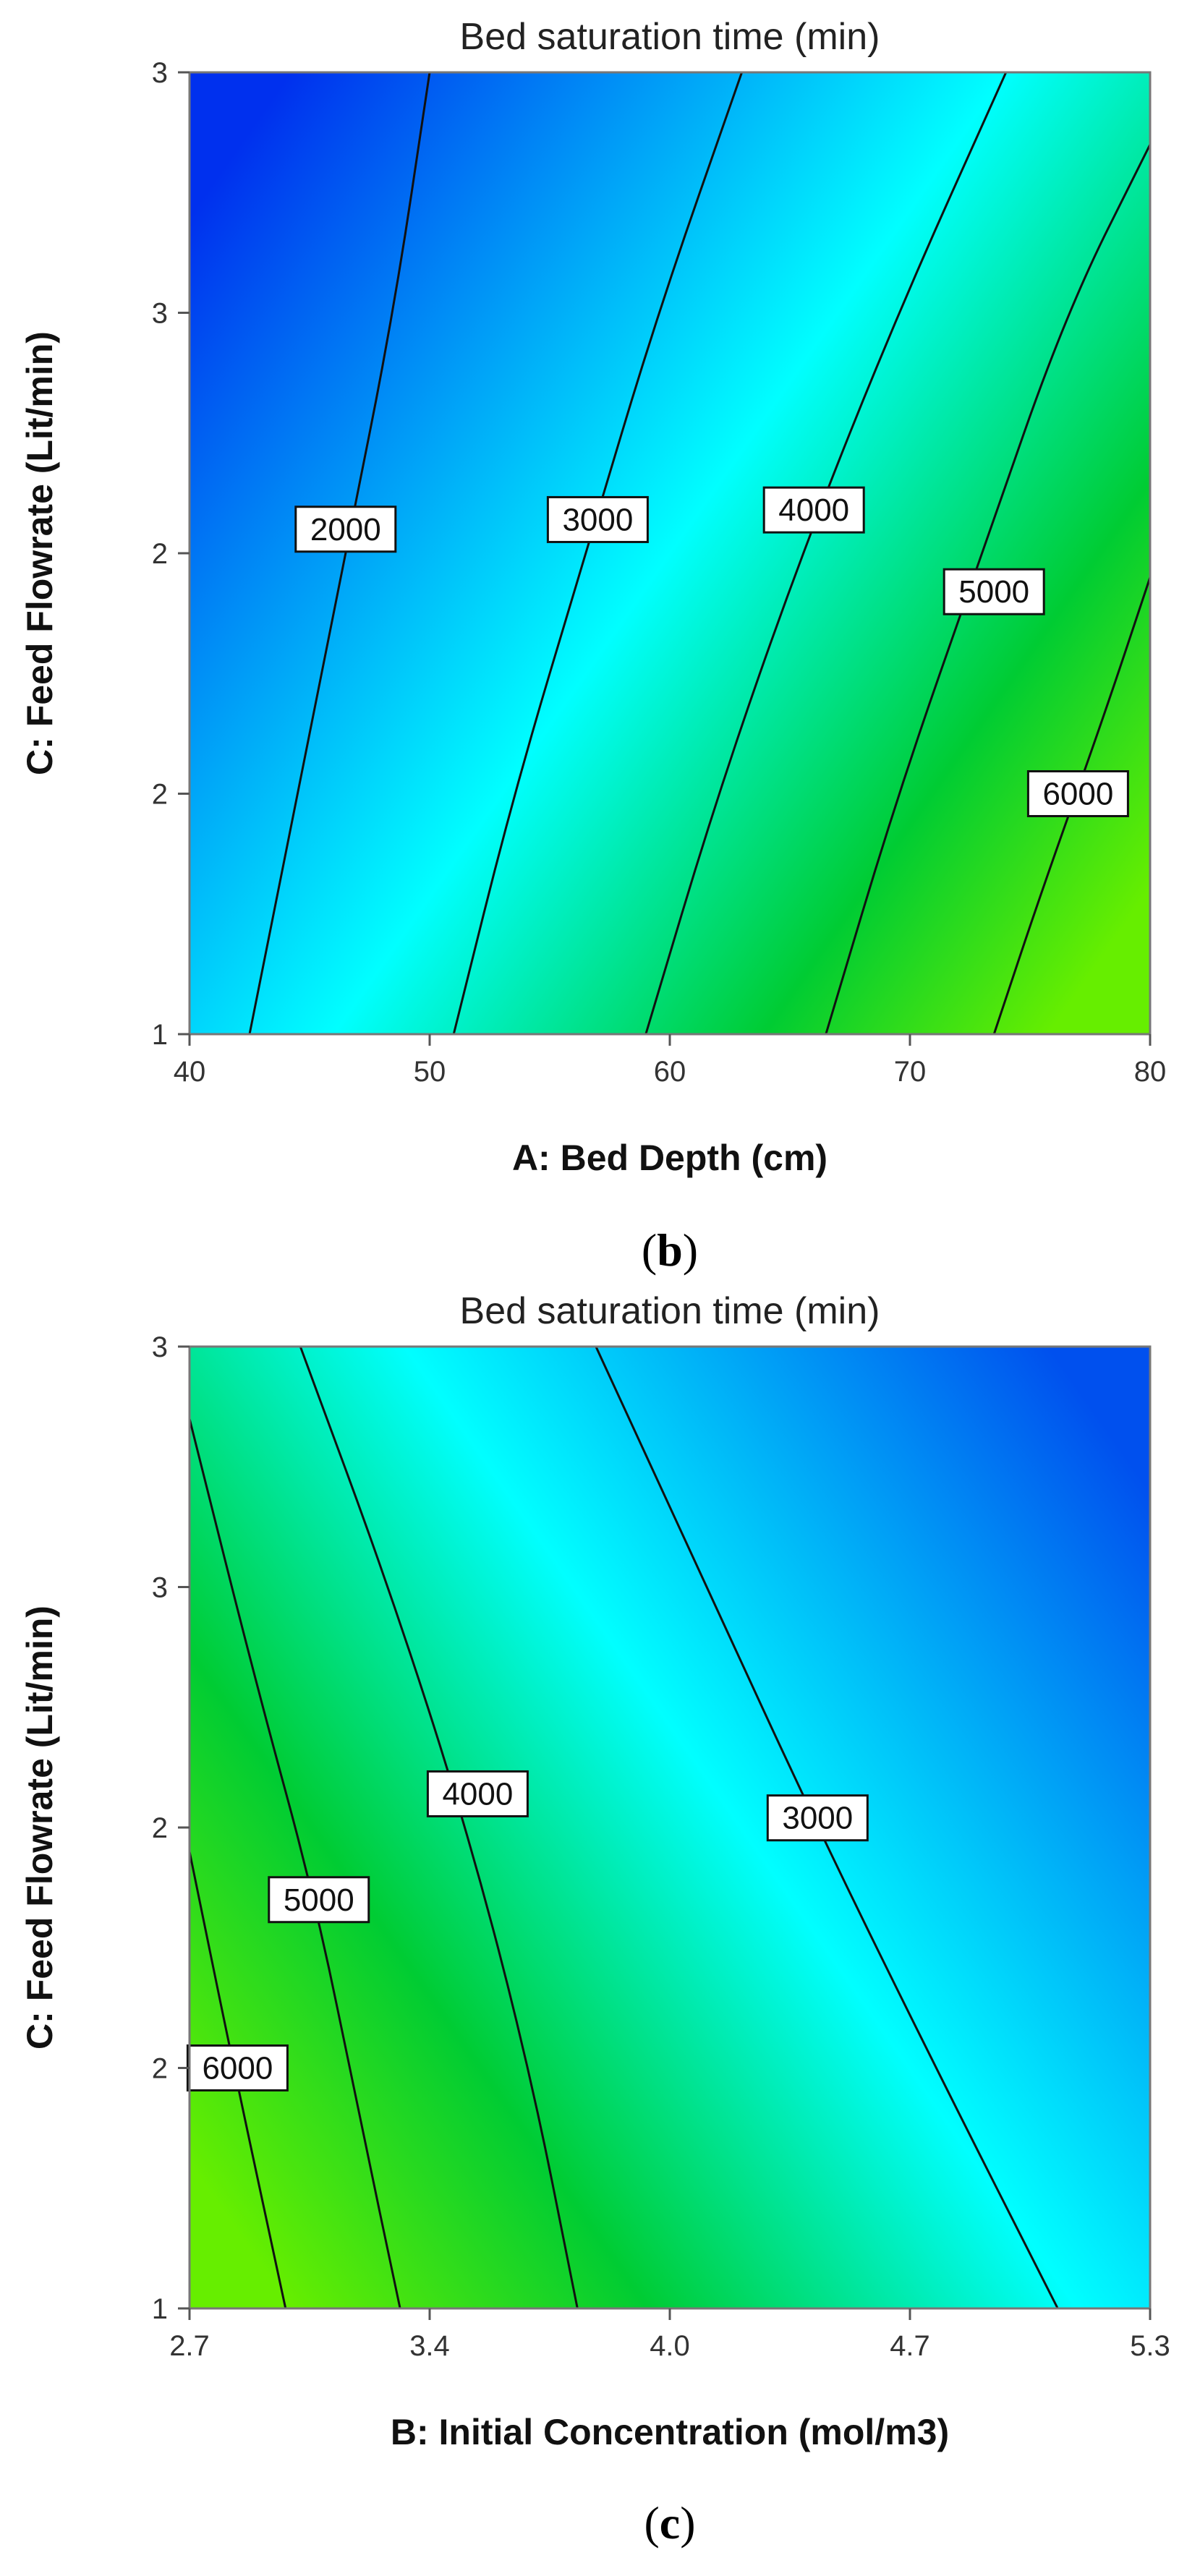 The image size is (1200, 2576). I want to click on panel-letter: b, so click(670, 1250).